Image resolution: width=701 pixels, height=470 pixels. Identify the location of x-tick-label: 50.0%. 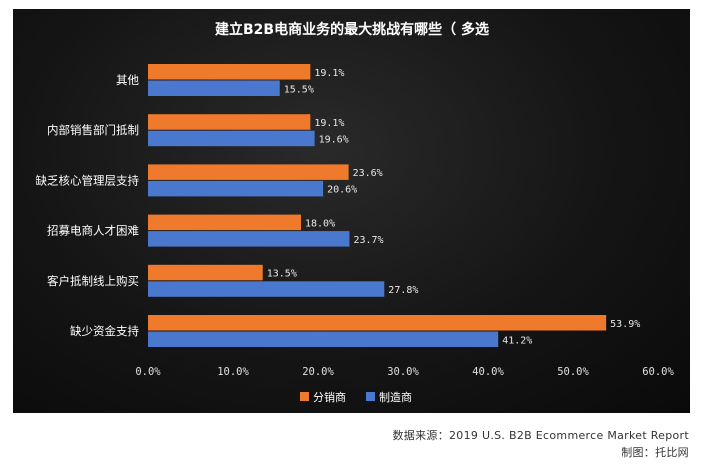
(573, 372).